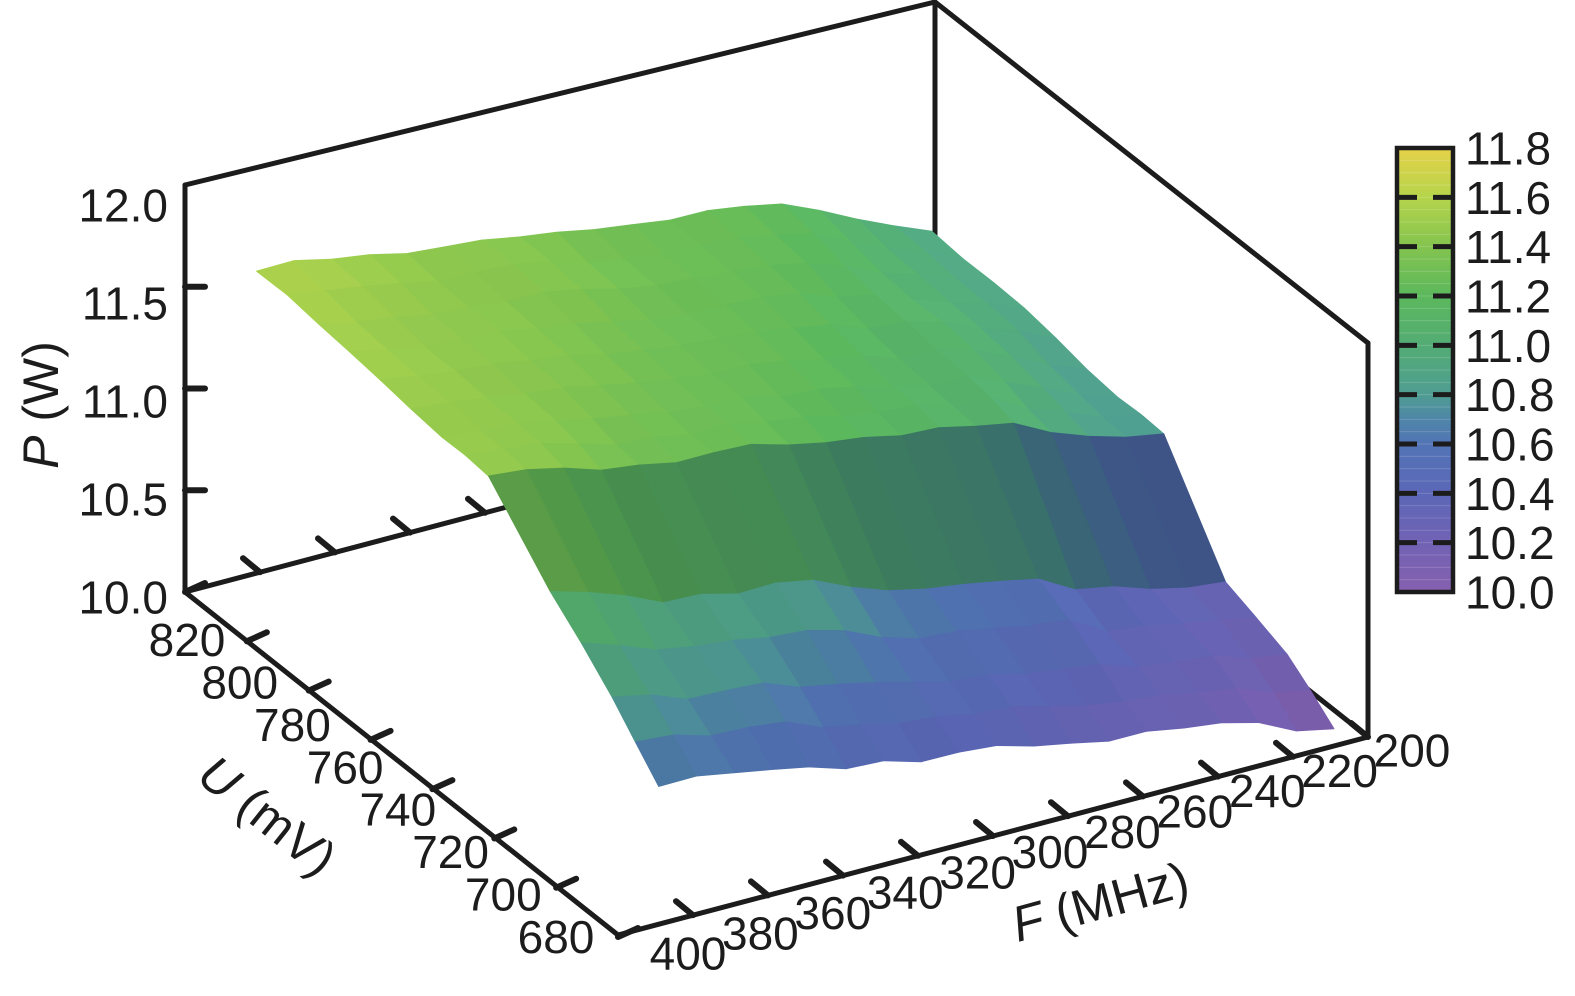 This screenshot has width=1575, height=996. I want to click on u-axis-tick-label: 720, so click(450, 852).